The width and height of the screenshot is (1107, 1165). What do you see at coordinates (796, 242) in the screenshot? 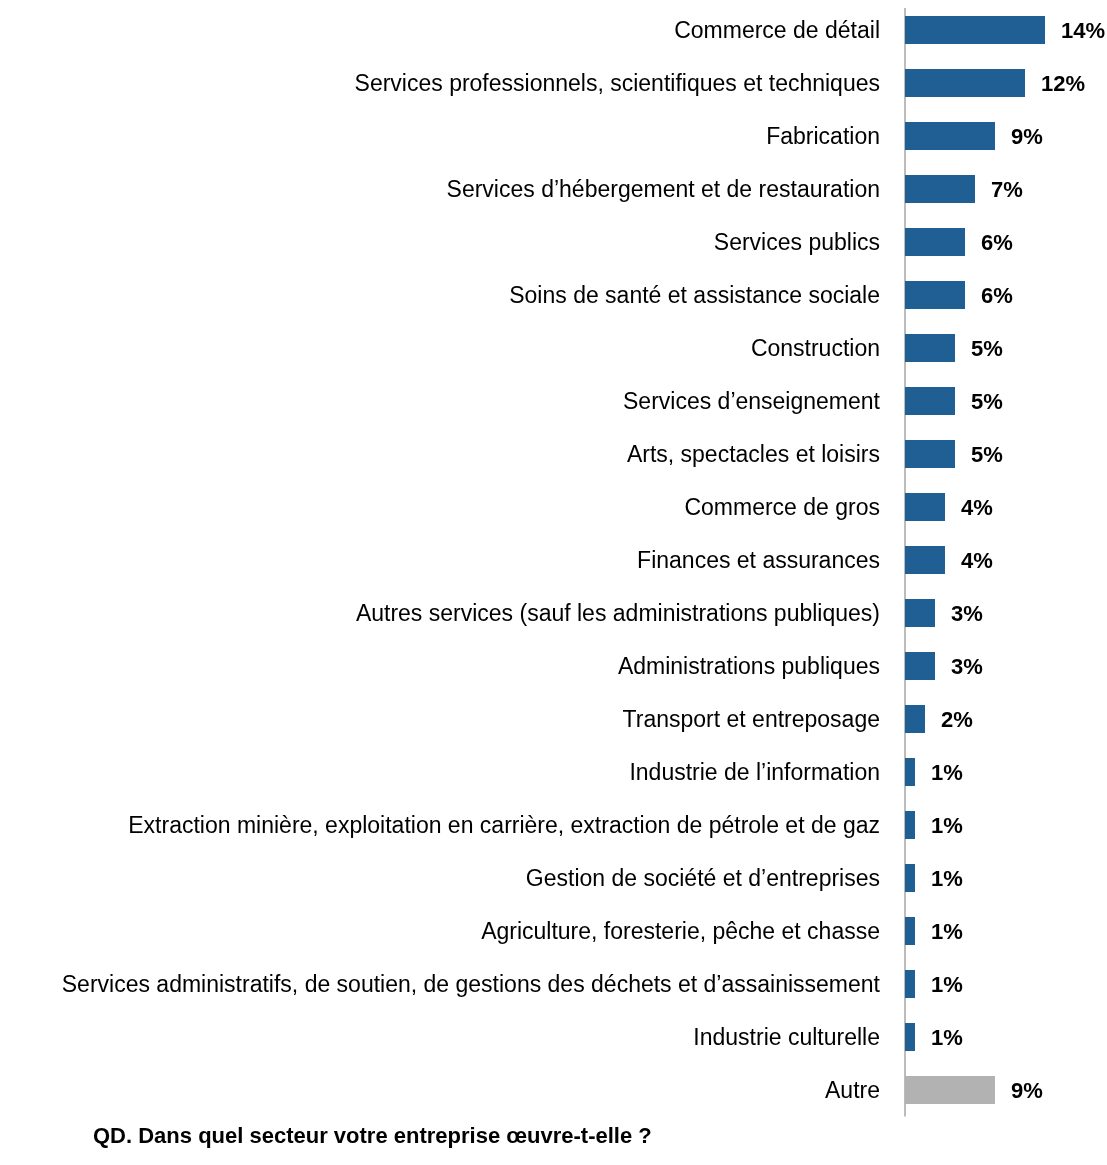
I see `y-tick-label: Services publics` at bounding box center [796, 242].